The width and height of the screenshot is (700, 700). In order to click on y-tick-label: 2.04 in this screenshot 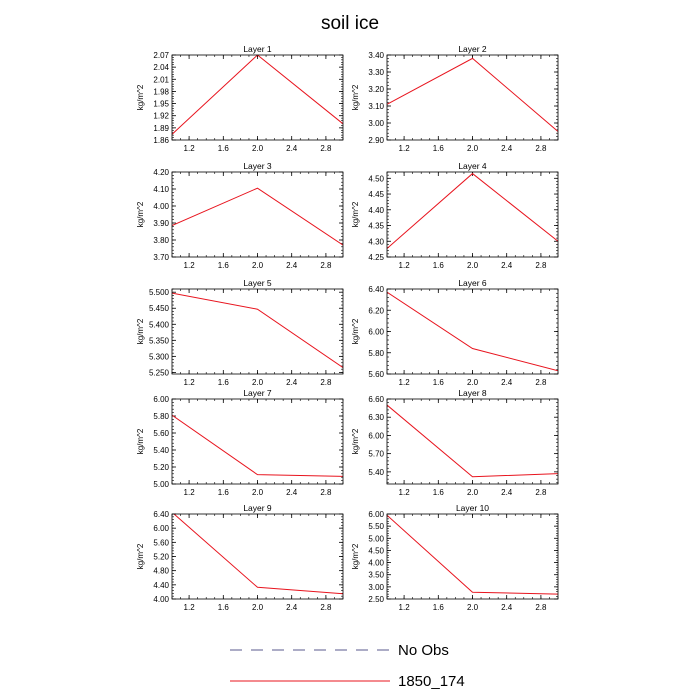, I will do `click(161, 67)`.